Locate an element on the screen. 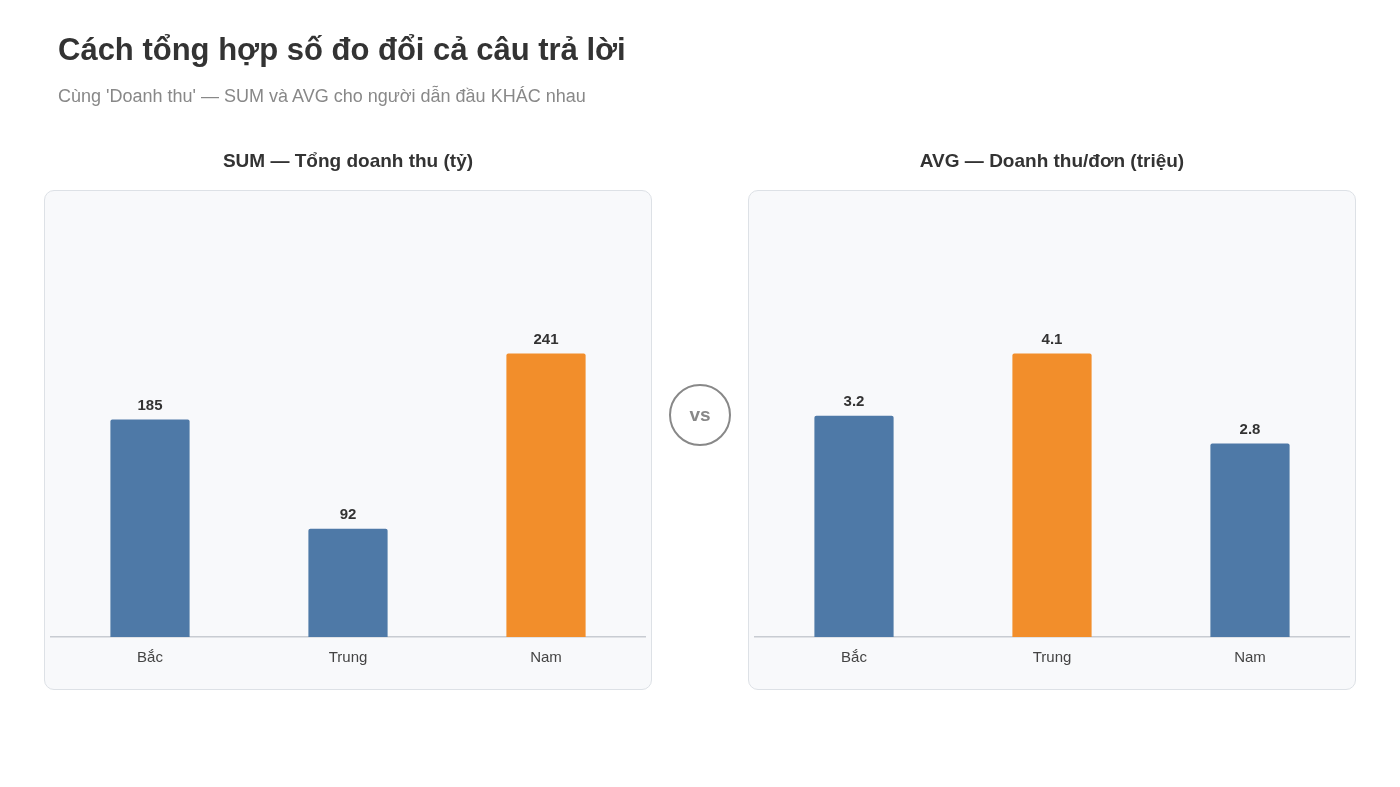 This screenshot has height=787, width=1400. data-label: 92 is located at coordinates (348, 514).